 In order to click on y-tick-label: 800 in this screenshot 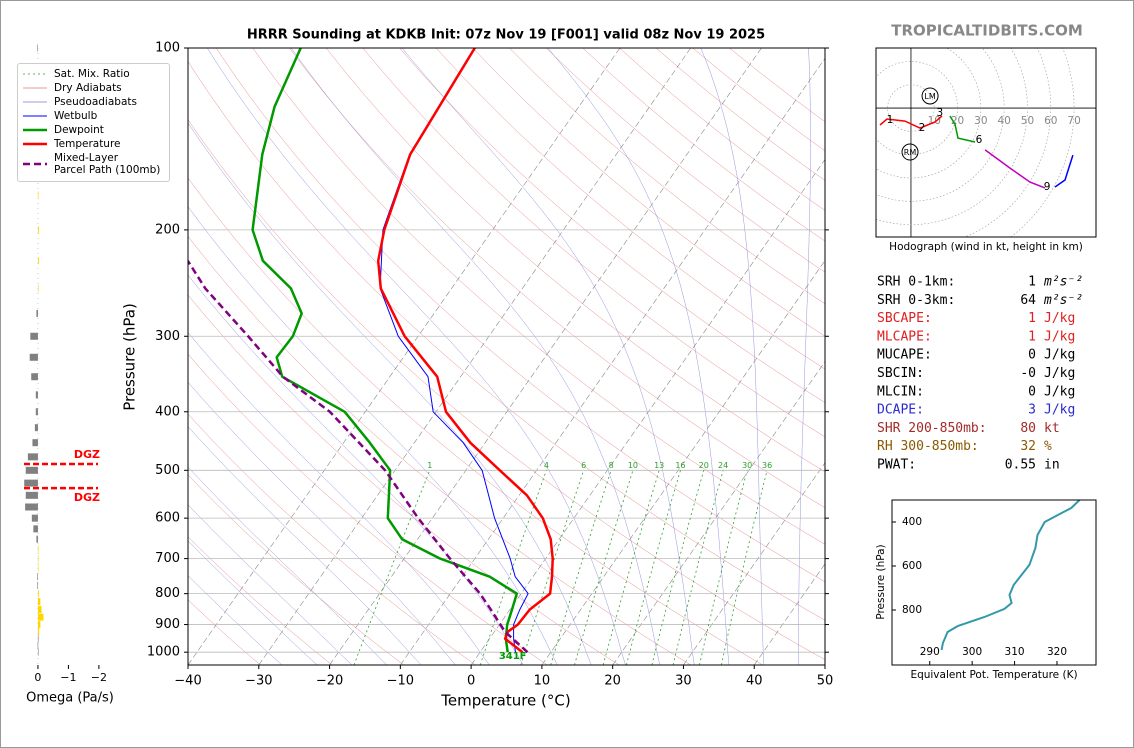, I will do `click(167, 593)`.